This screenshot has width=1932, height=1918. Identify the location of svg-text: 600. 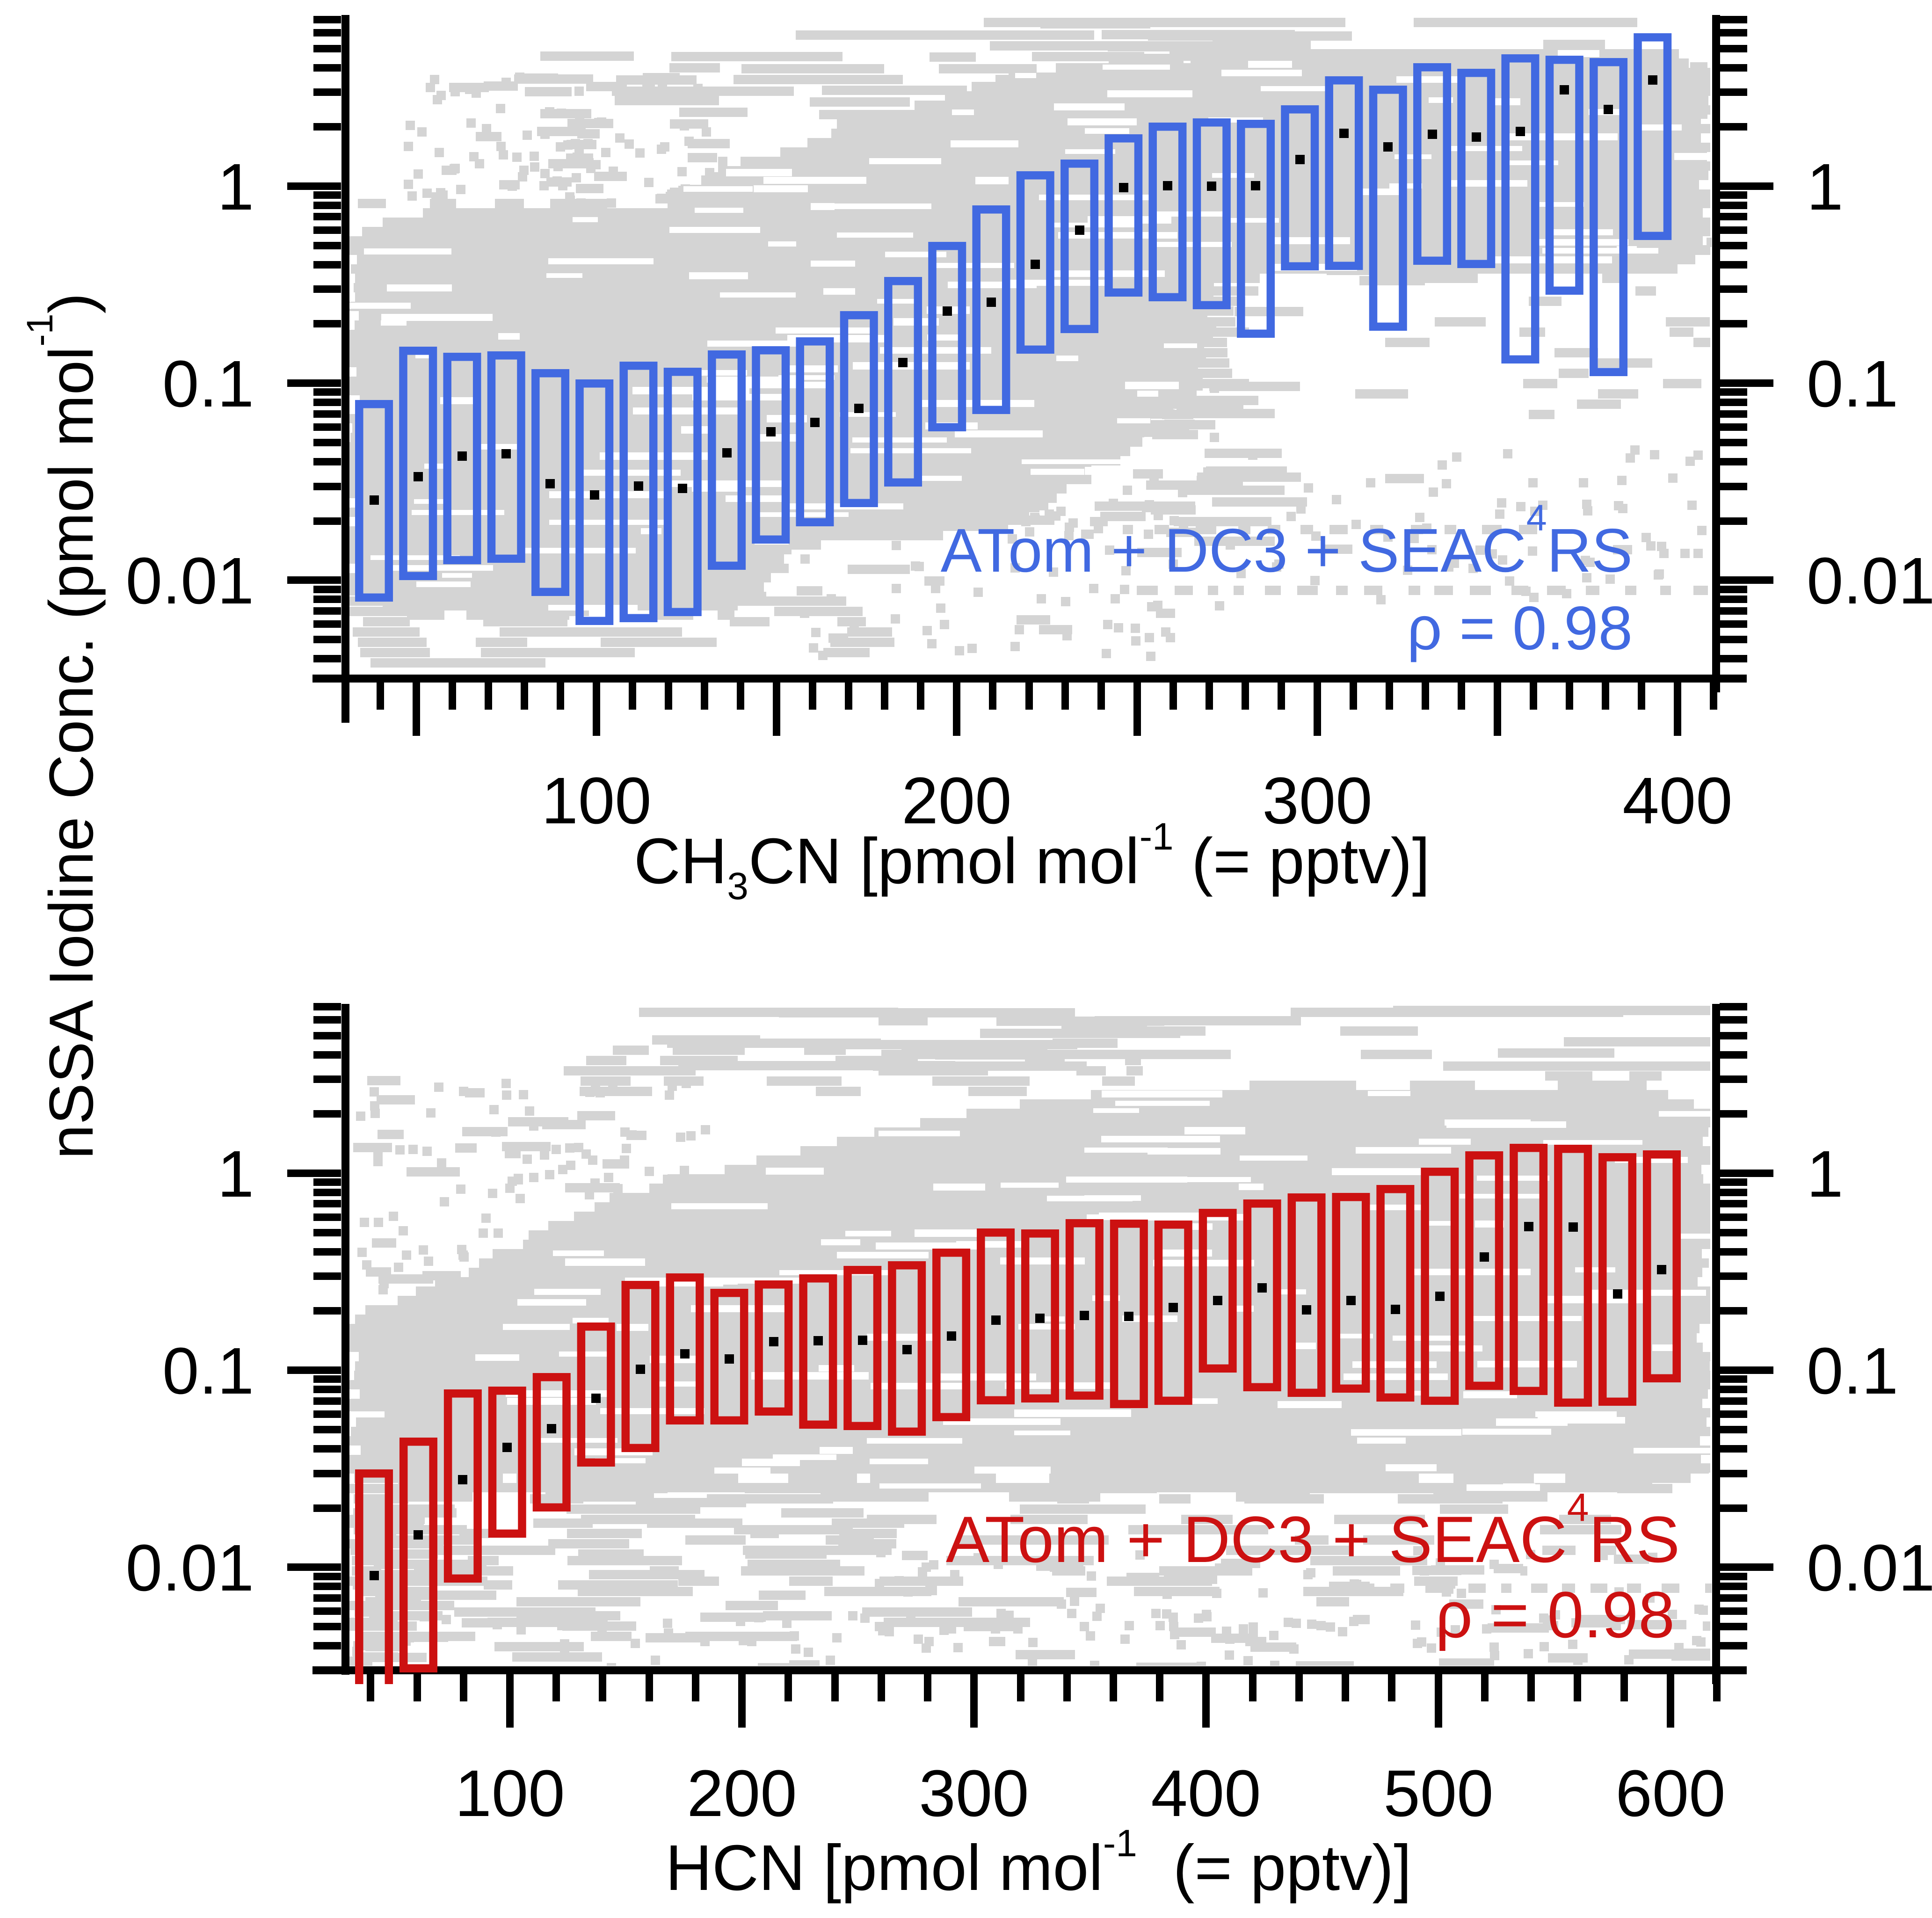
(1670, 1793).